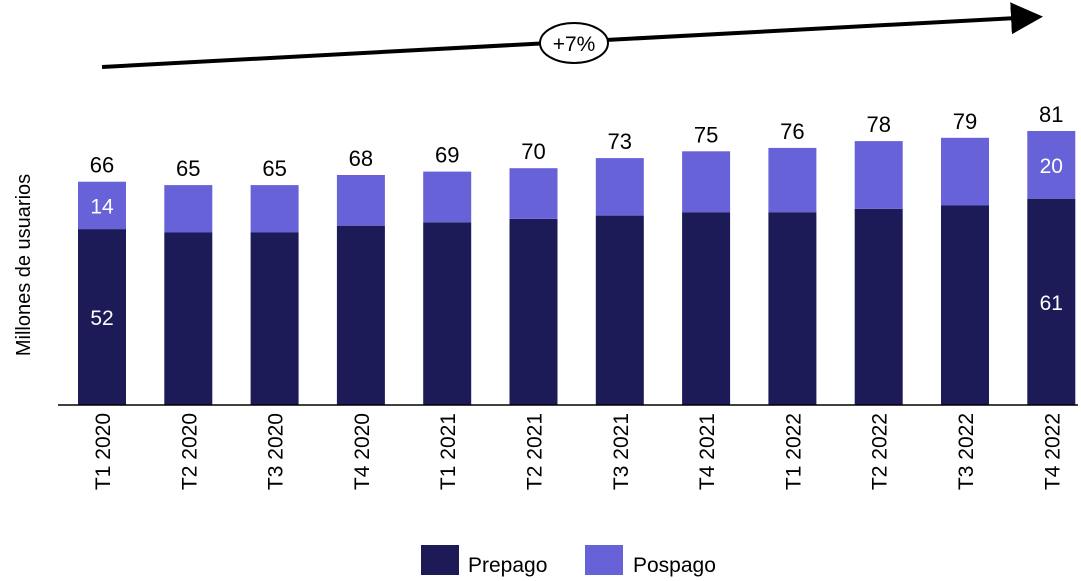 This screenshot has width=1081, height=581. Describe the element at coordinates (707, 451) in the screenshot. I see `x-tick-label-8: T4 2021` at that location.